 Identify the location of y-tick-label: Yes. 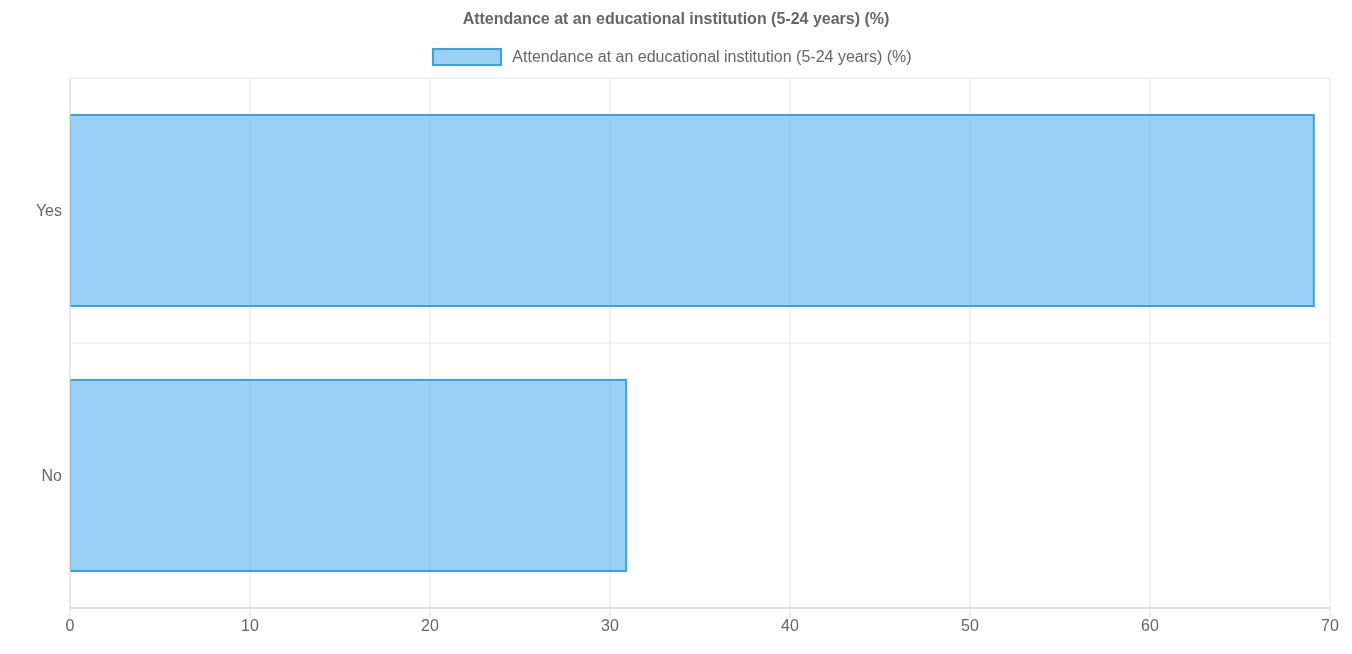
(48, 211).